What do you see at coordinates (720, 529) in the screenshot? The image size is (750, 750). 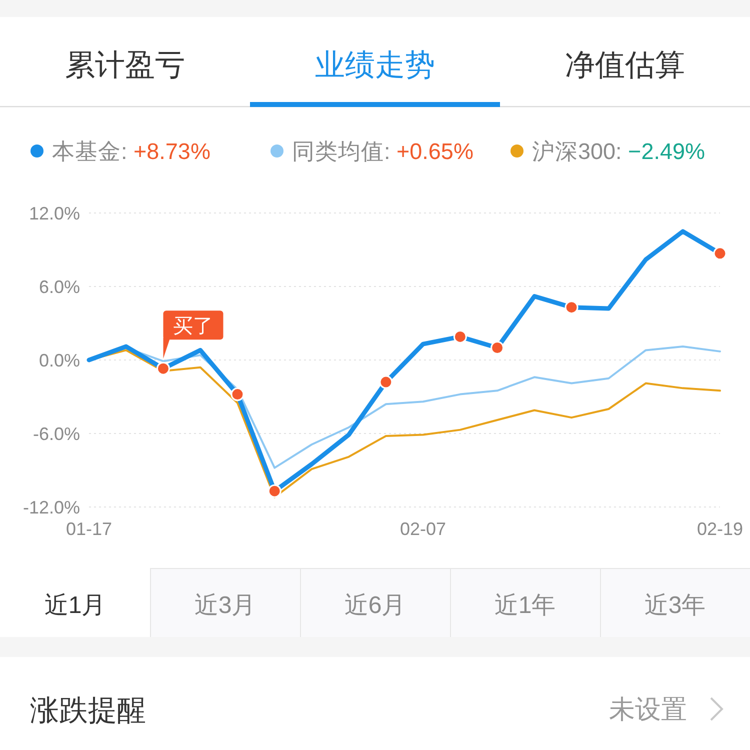 I see `x-tick-label: 02-19` at bounding box center [720, 529].